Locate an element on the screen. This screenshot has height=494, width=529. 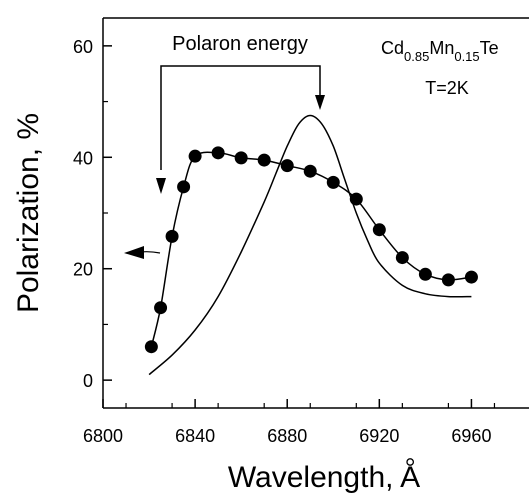
y-axis-label: Polarization, % is located at coordinates (28, 213).